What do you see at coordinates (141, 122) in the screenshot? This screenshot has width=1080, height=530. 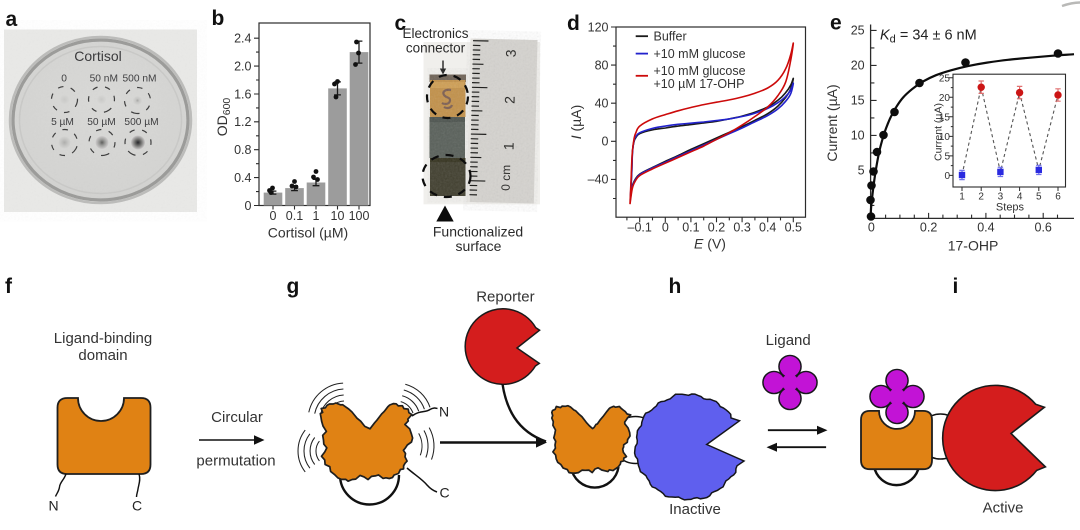 I see `svg-text: 500 µM` at bounding box center [141, 122].